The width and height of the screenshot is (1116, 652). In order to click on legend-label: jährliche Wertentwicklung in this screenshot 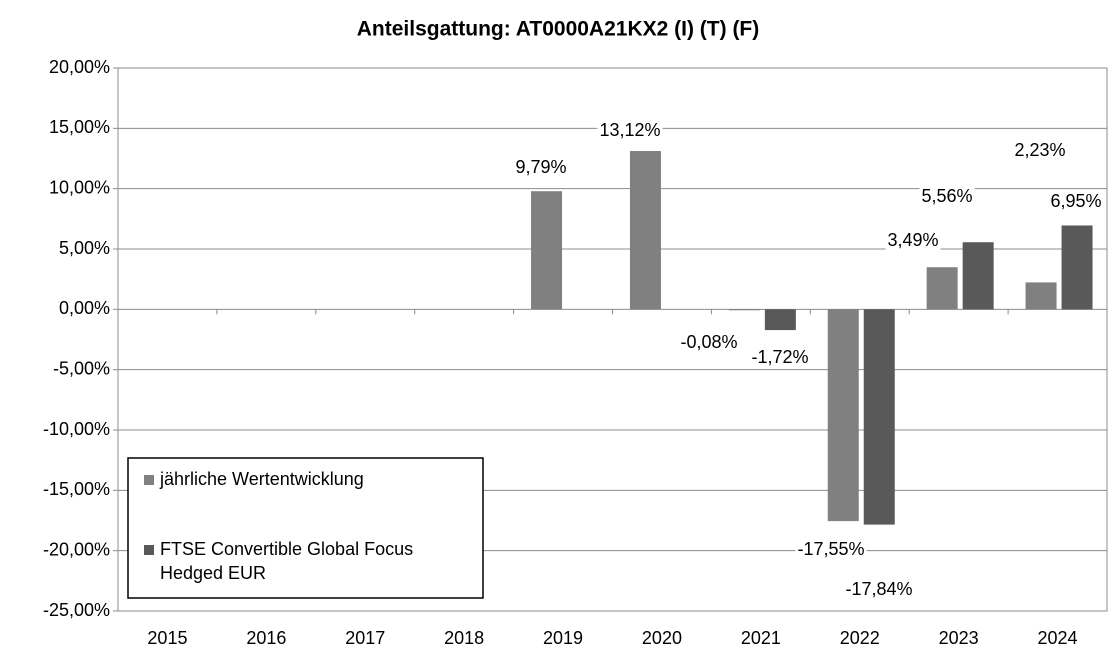, I will do `click(261, 479)`.